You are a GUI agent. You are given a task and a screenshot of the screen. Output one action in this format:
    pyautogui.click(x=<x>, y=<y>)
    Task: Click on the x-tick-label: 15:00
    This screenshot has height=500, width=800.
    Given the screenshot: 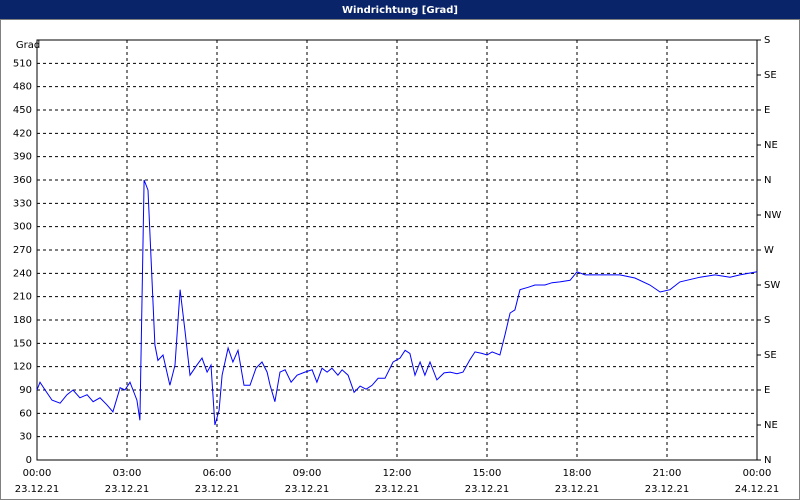 What is the action you would take?
    pyautogui.click(x=487, y=473)
    